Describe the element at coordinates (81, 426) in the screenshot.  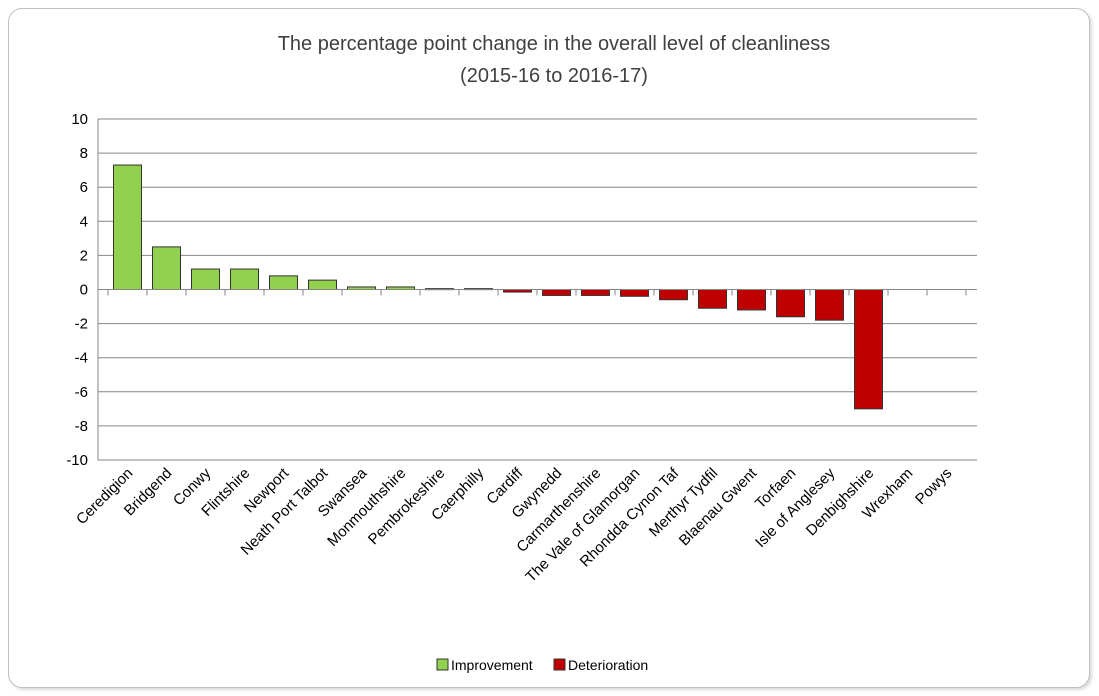
I see `y-tick-label: -8` at that location.